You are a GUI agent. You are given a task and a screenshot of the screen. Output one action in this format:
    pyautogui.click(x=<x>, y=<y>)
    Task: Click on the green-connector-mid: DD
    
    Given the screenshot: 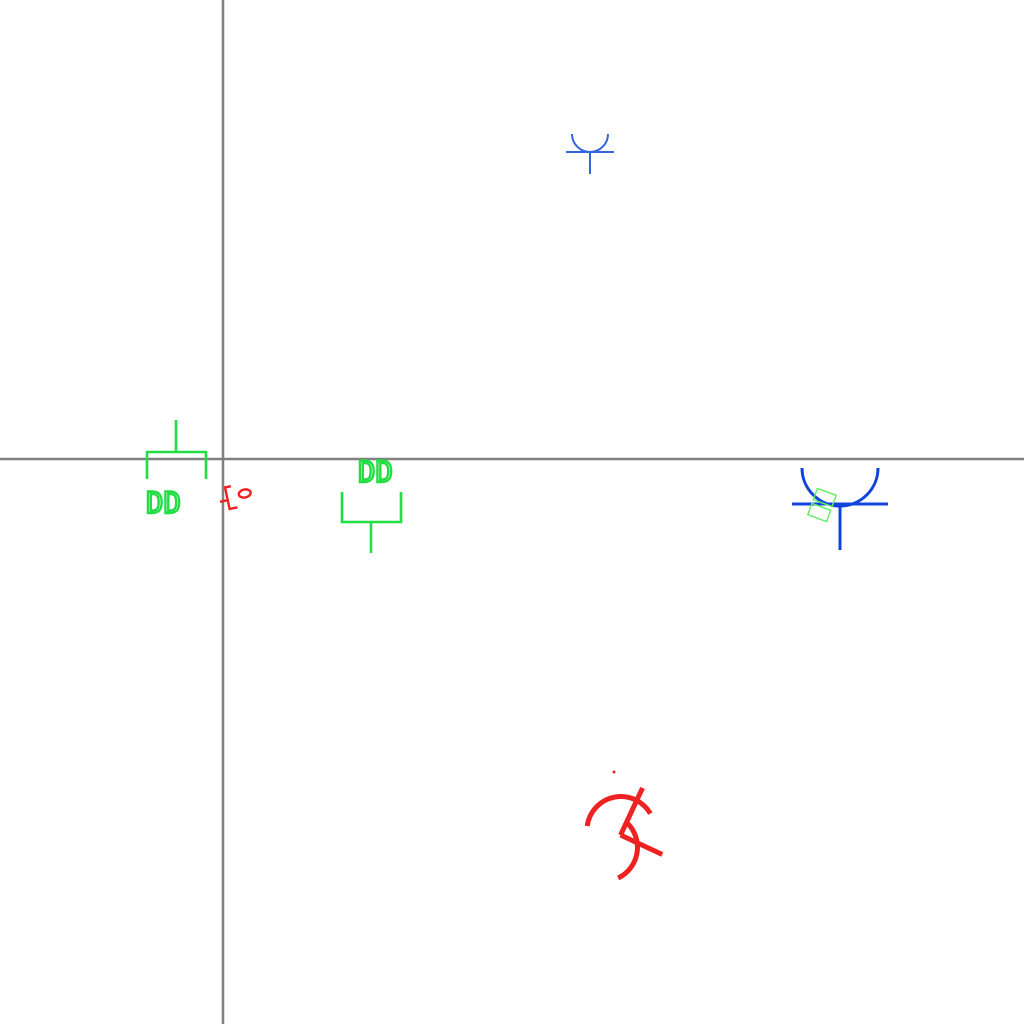 What is the action you would take?
    pyautogui.click(x=371, y=504)
    